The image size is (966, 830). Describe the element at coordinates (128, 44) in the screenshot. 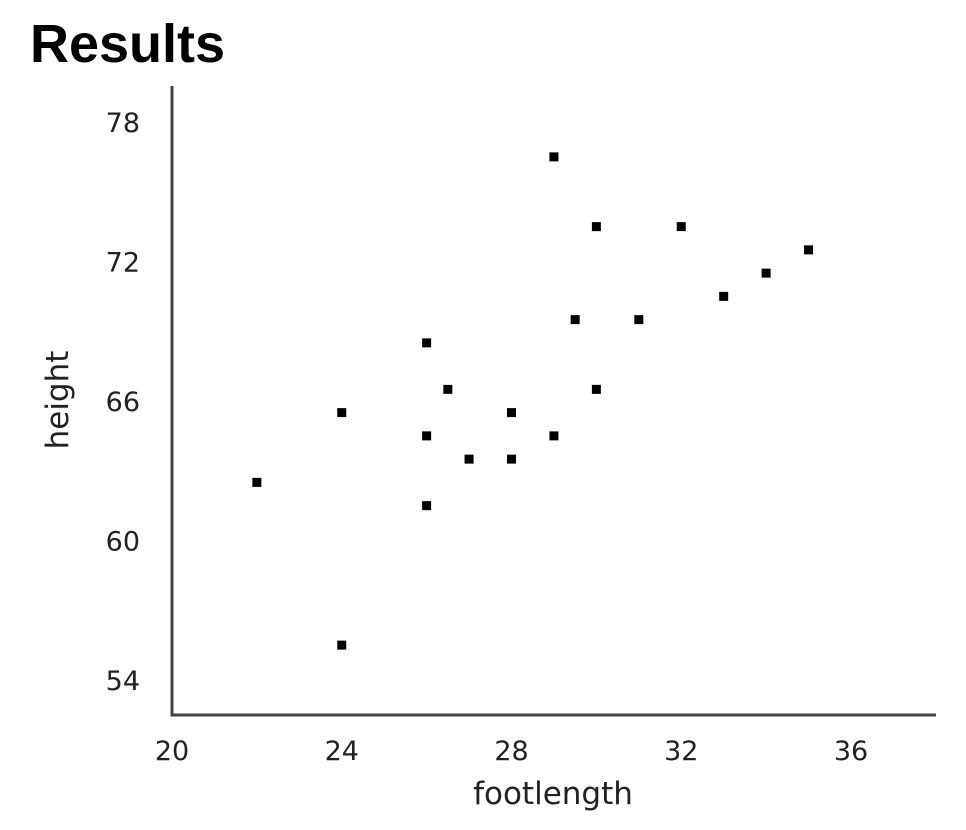

I see `page-title: Results` at that location.